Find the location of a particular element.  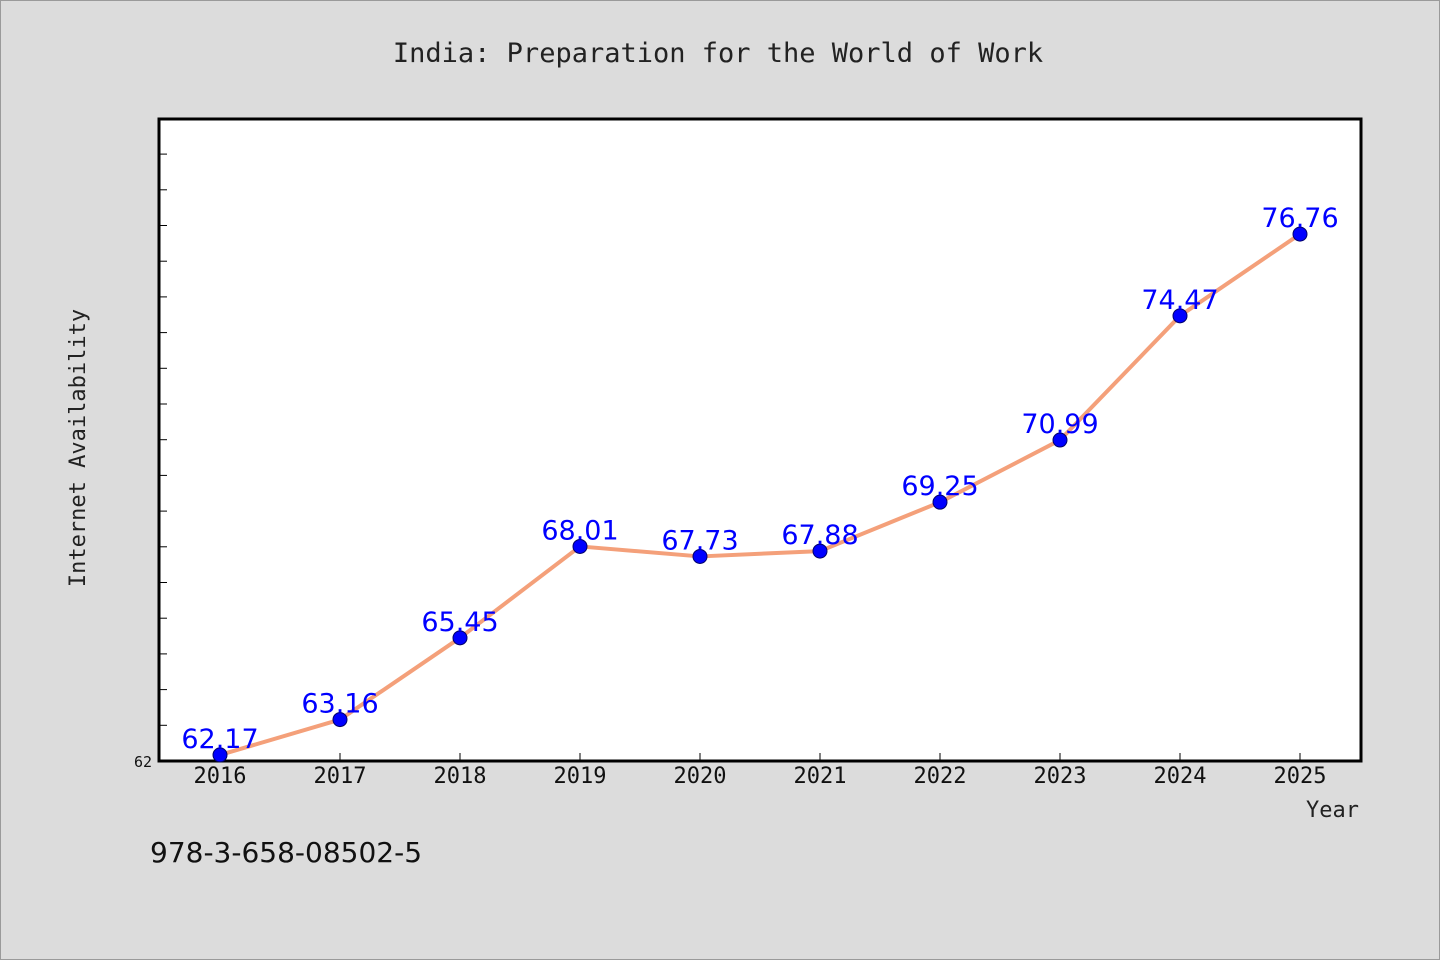

x-tick-label: 2020 is located at coordinates (700, 776).